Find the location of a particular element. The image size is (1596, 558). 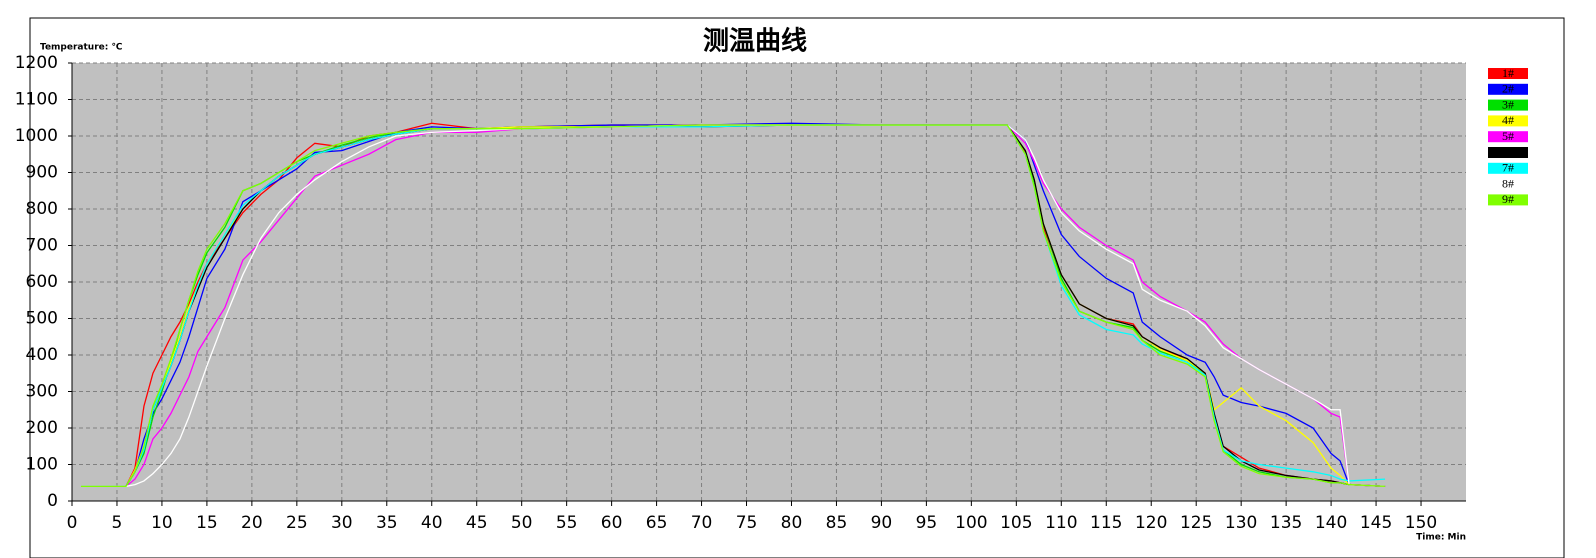

x-tick-label: 95 is located at coordinates (927, 523).